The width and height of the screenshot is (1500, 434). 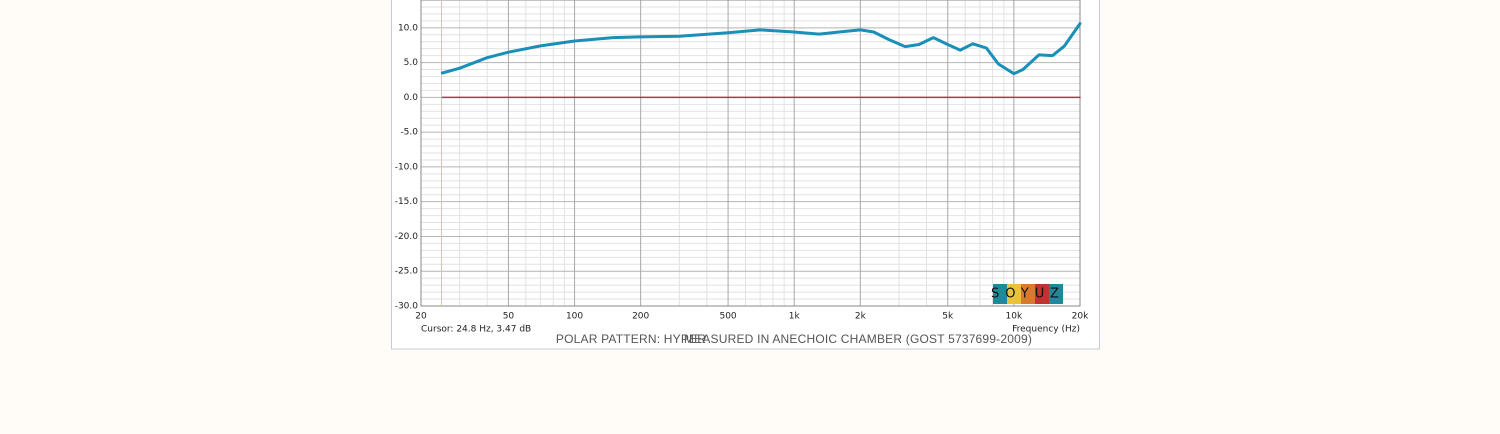 What do you see at coordinates (1080, 317) in the screenshot?
I see `x-tick-label: 20k` at bounding box center [1080, 317].